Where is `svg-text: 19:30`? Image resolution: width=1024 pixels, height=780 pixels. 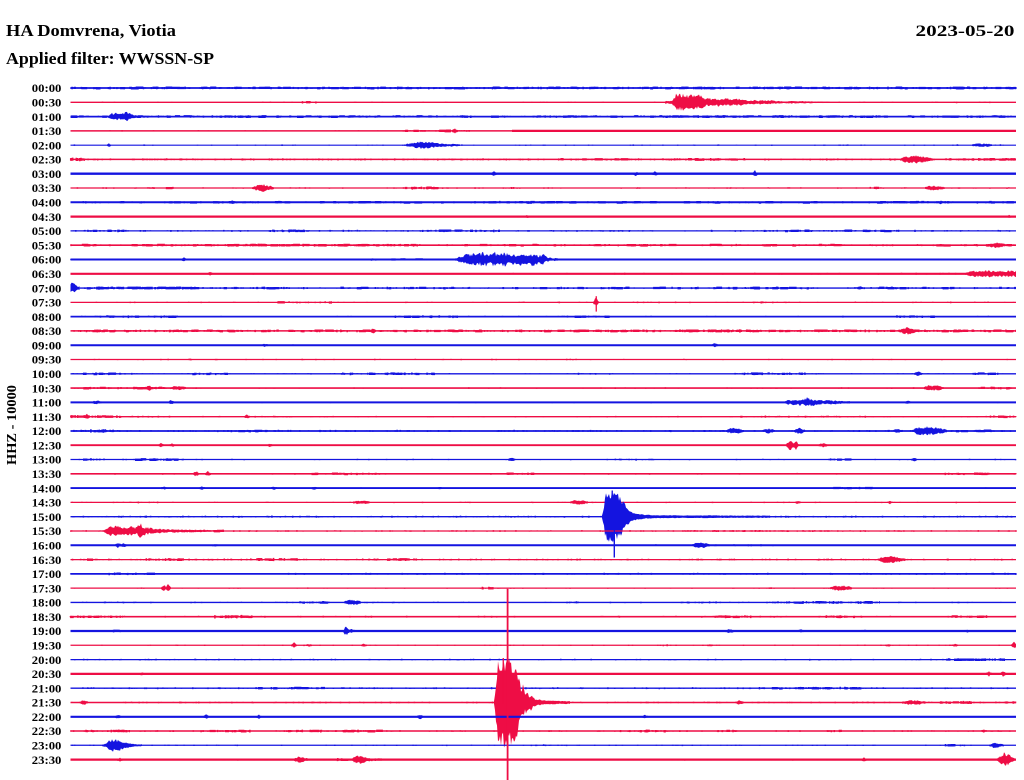
svg-text: 19:30 is located at coordinates (47, 646).